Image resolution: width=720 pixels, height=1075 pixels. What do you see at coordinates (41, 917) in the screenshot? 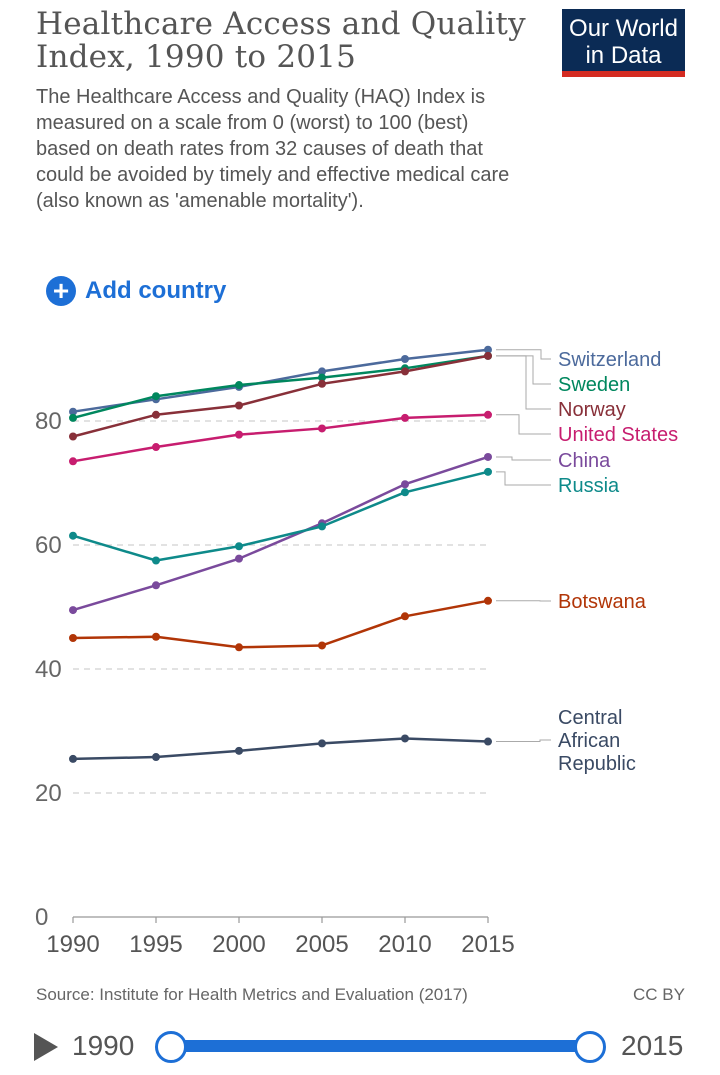
I see `y-tick-label-0: 0` at bounding box center [41, 917].